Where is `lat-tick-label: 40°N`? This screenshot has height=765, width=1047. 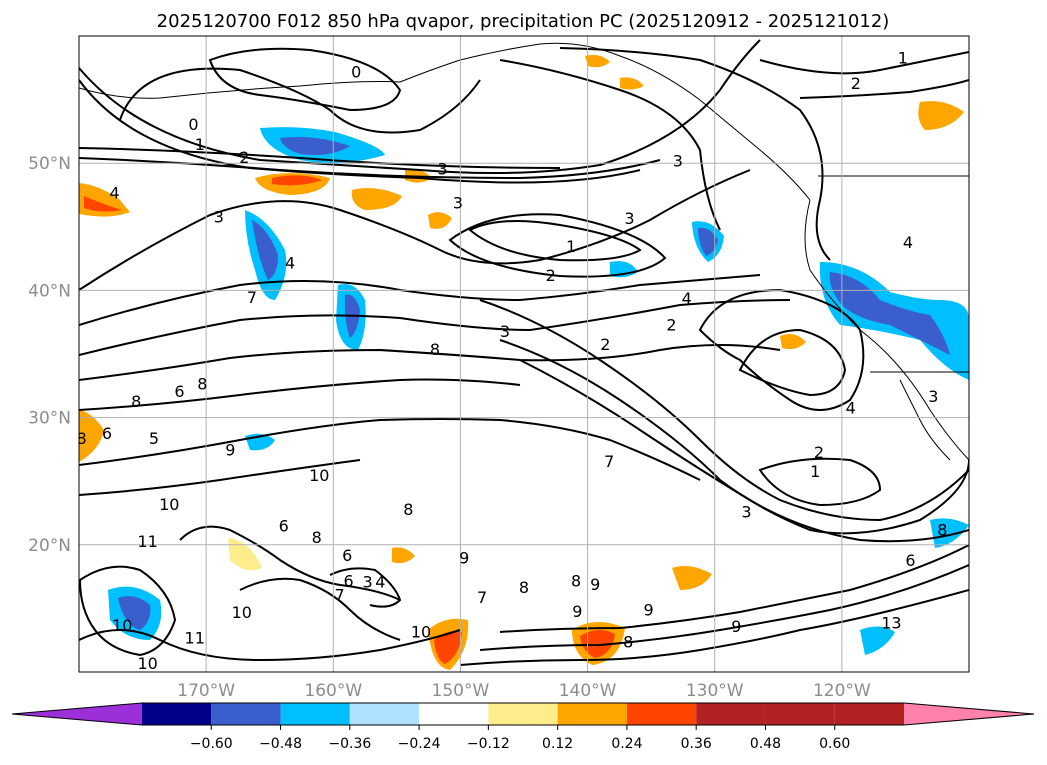 lat-tick-label: 40°N is located at coordinates (49, 291).